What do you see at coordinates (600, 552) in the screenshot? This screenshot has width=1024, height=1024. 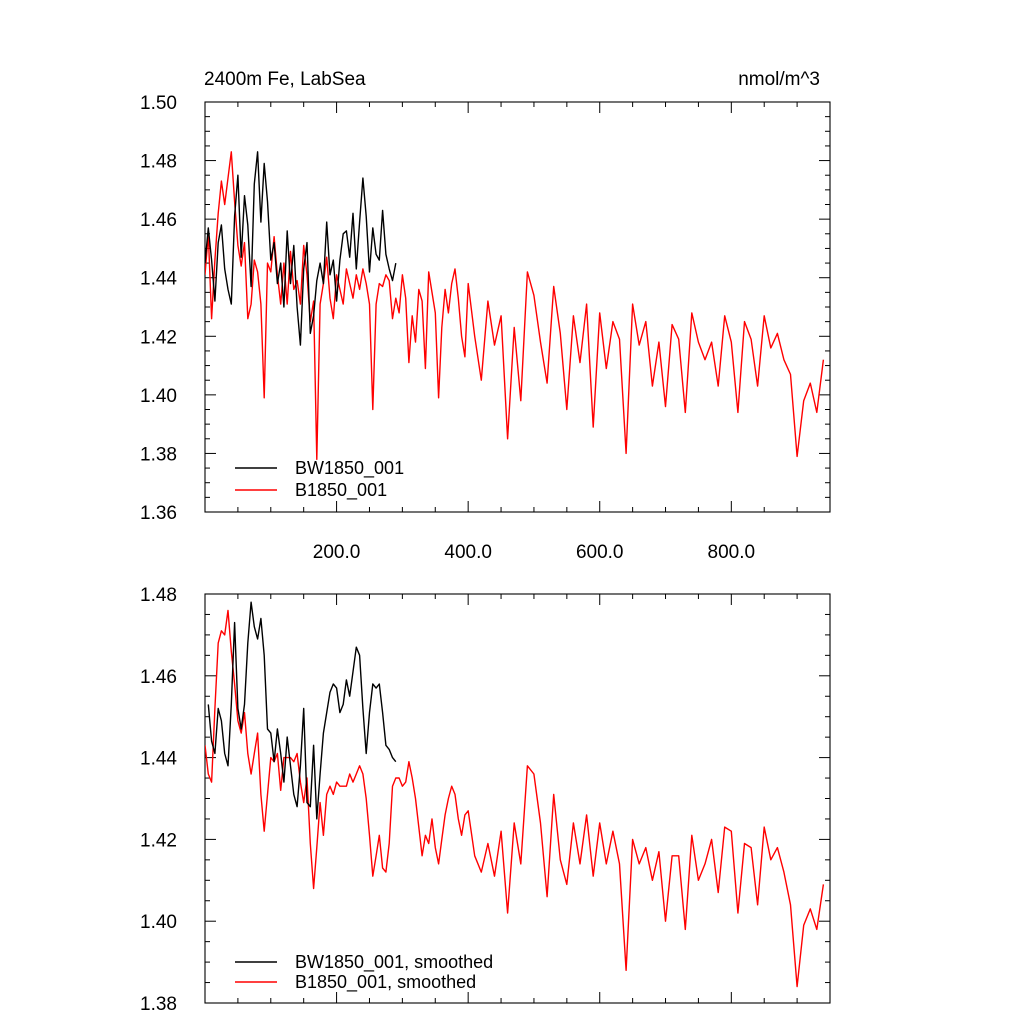 I see `x-tick-label: 600.0` at bounding box center [600, 552].